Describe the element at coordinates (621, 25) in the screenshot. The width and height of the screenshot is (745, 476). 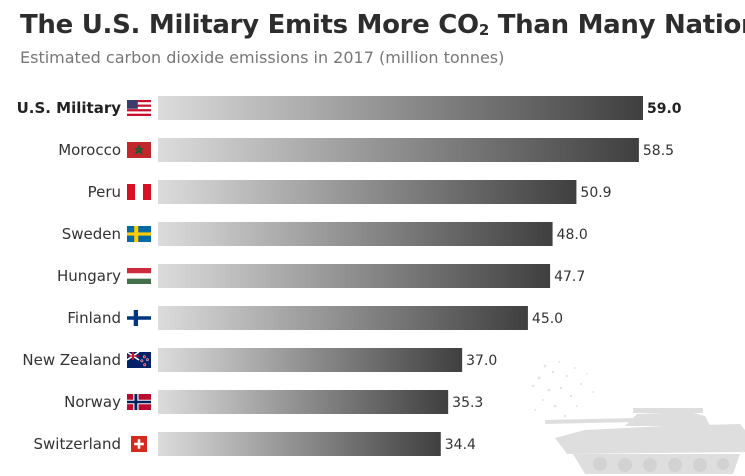
I see `title-rest: Than Many Nations` at that location.